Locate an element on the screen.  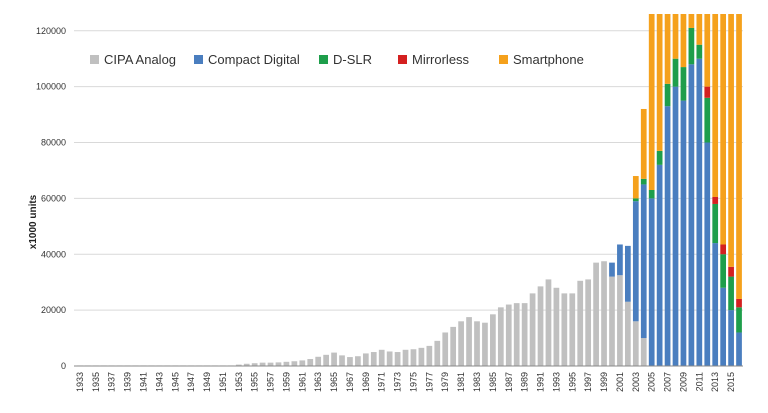
x-tick-label: 1947 is located at coordinates (191, 382).